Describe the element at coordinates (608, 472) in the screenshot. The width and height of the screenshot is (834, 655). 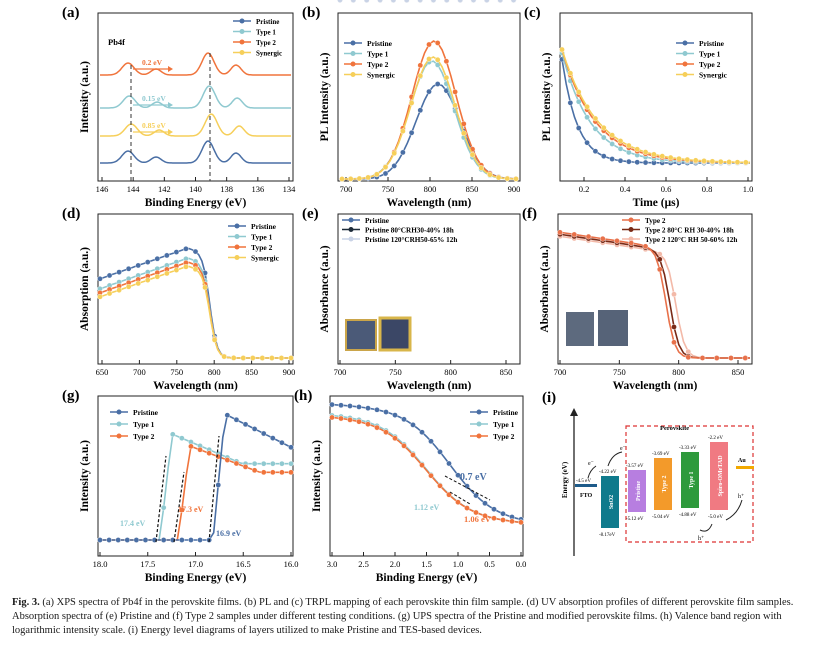
I see `level-label: -4.22 eV` at that location.